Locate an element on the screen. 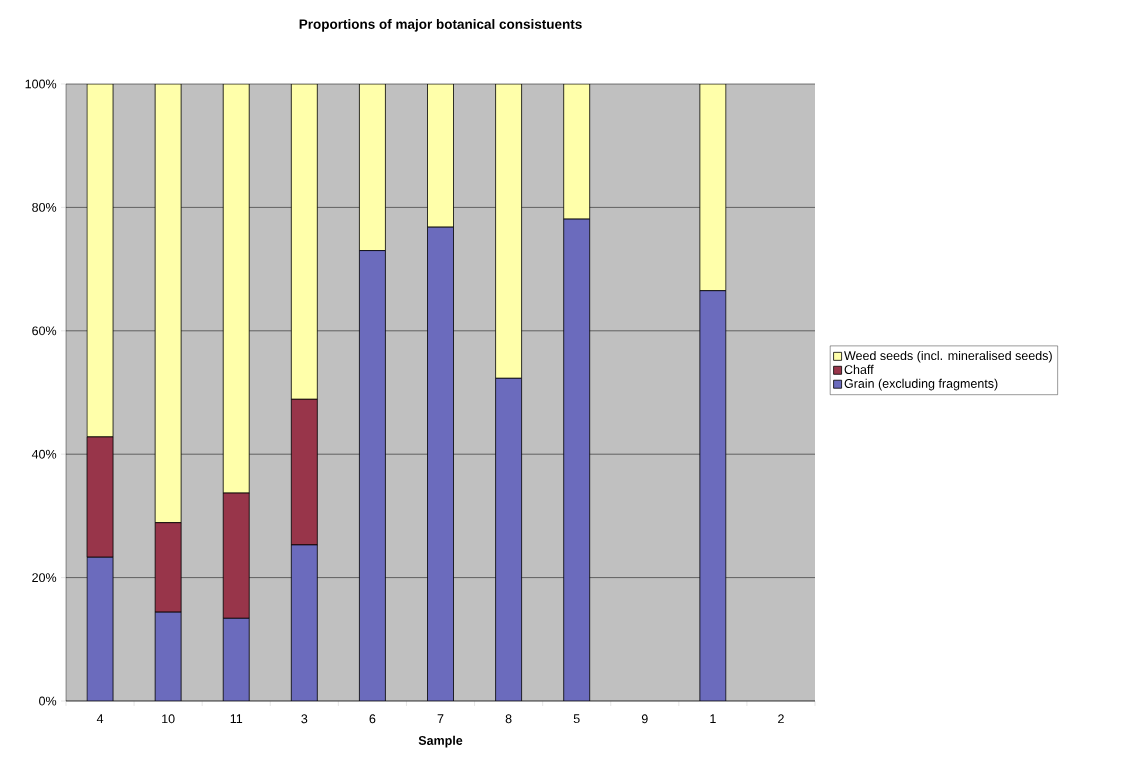 The height and width of the screenshot is (766, 1142). y-tick-label: 40% is located at coordinates (44, 454).